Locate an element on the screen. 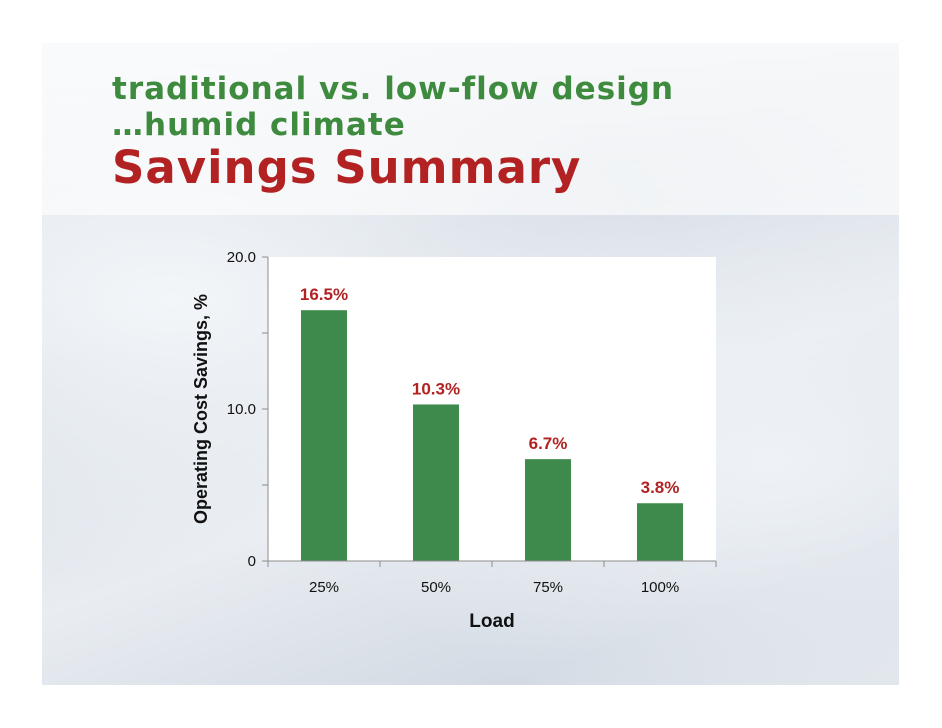  data-label-3: 6.7% is located at coordinates (548, 443).